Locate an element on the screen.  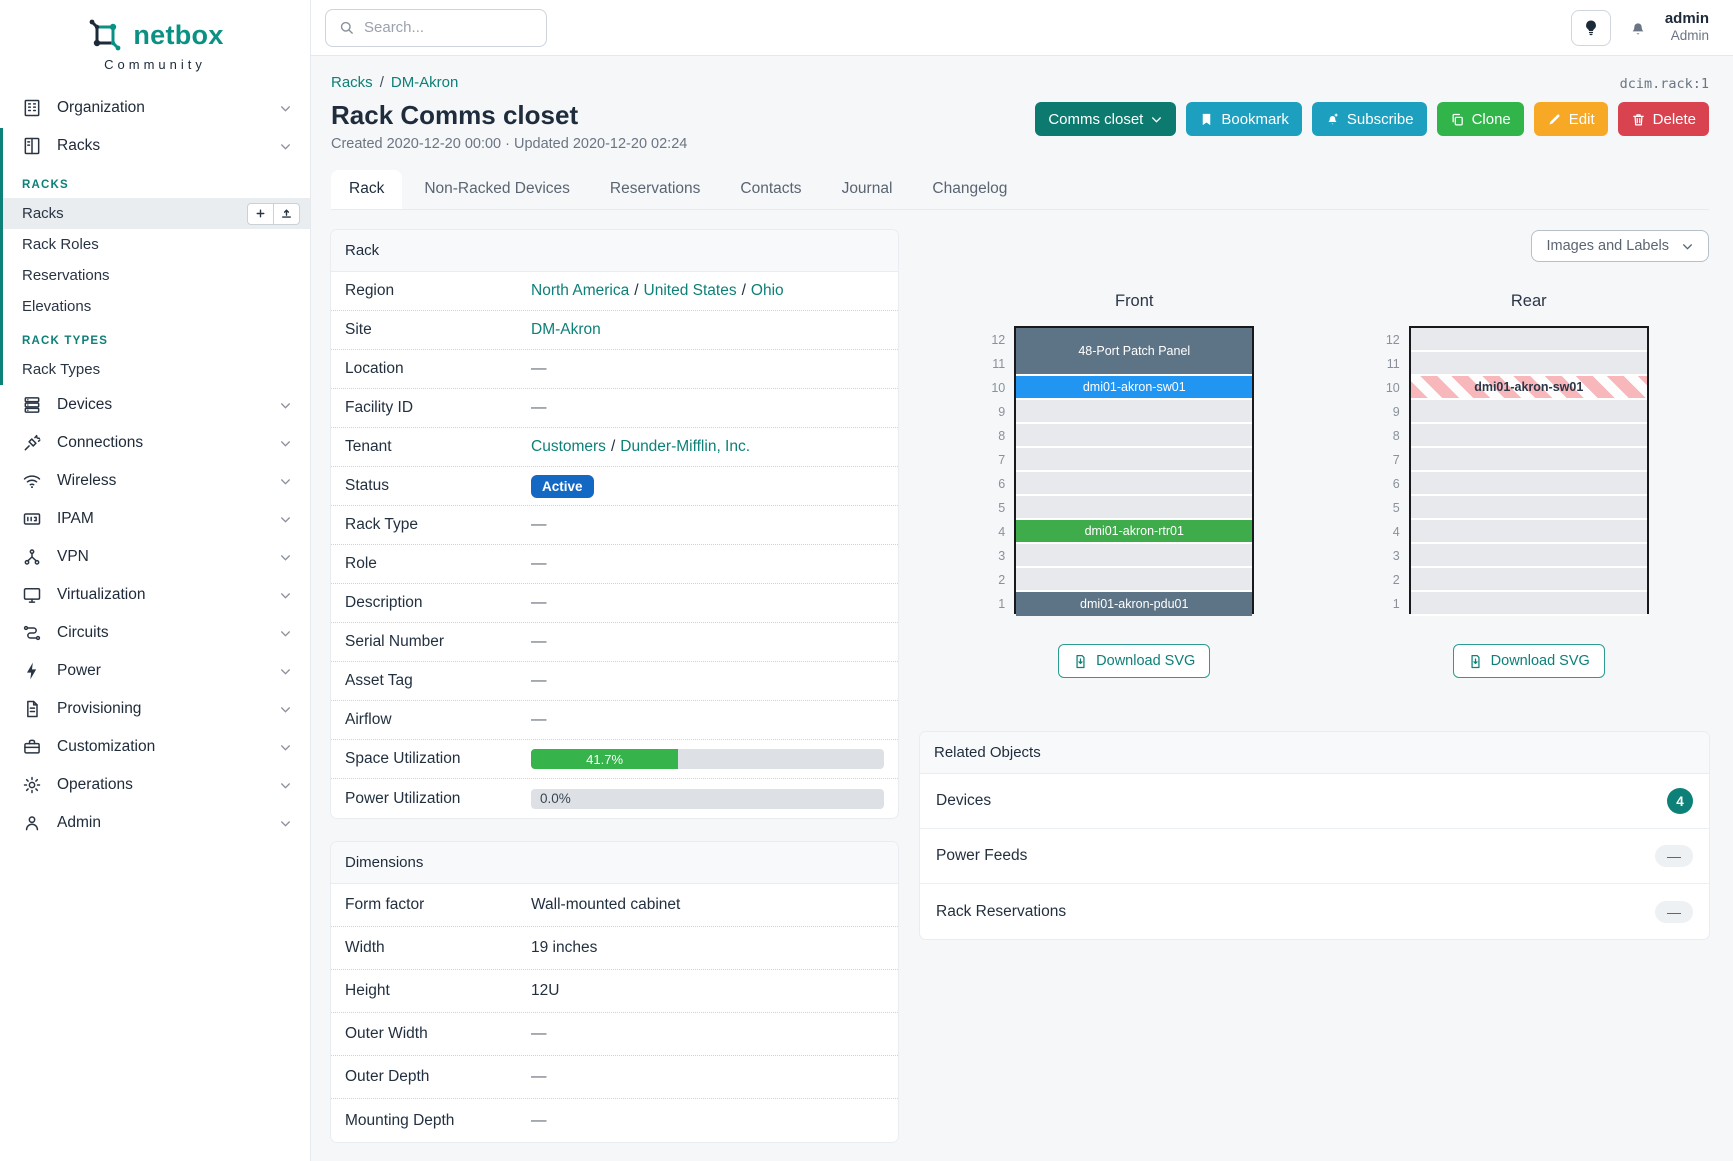
related-object-row: Devices 4 is located at coordinates (1314, 801).